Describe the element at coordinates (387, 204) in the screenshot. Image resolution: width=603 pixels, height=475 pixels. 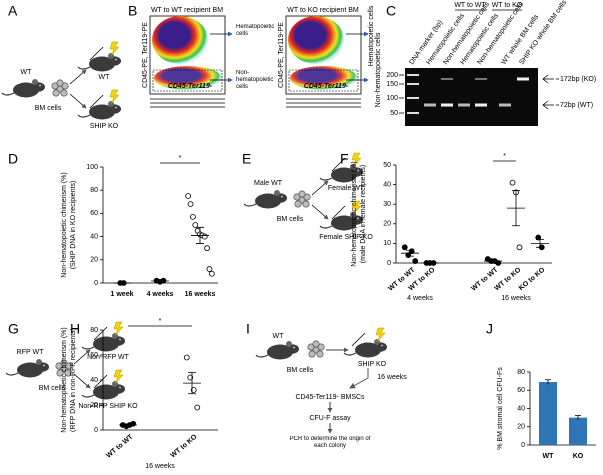
I see `y-tick-label: 30` at that location.